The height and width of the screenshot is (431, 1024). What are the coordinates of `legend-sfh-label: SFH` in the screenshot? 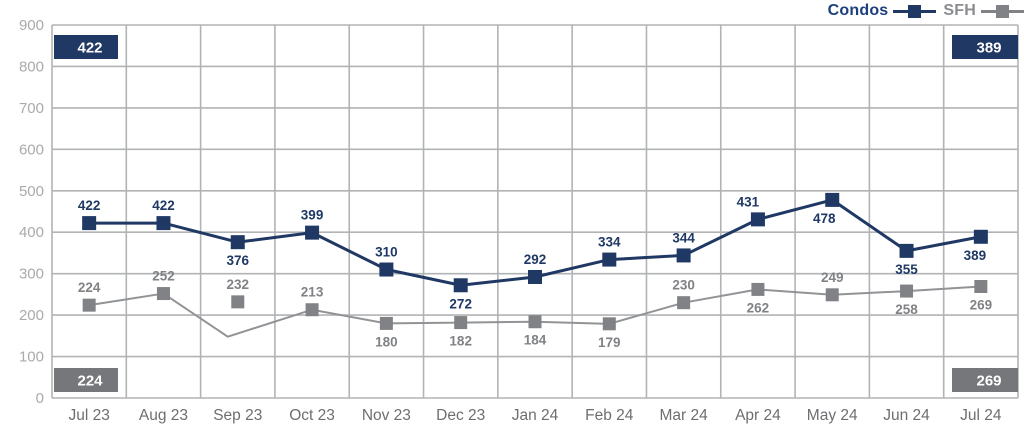 It's located at (959, 10).